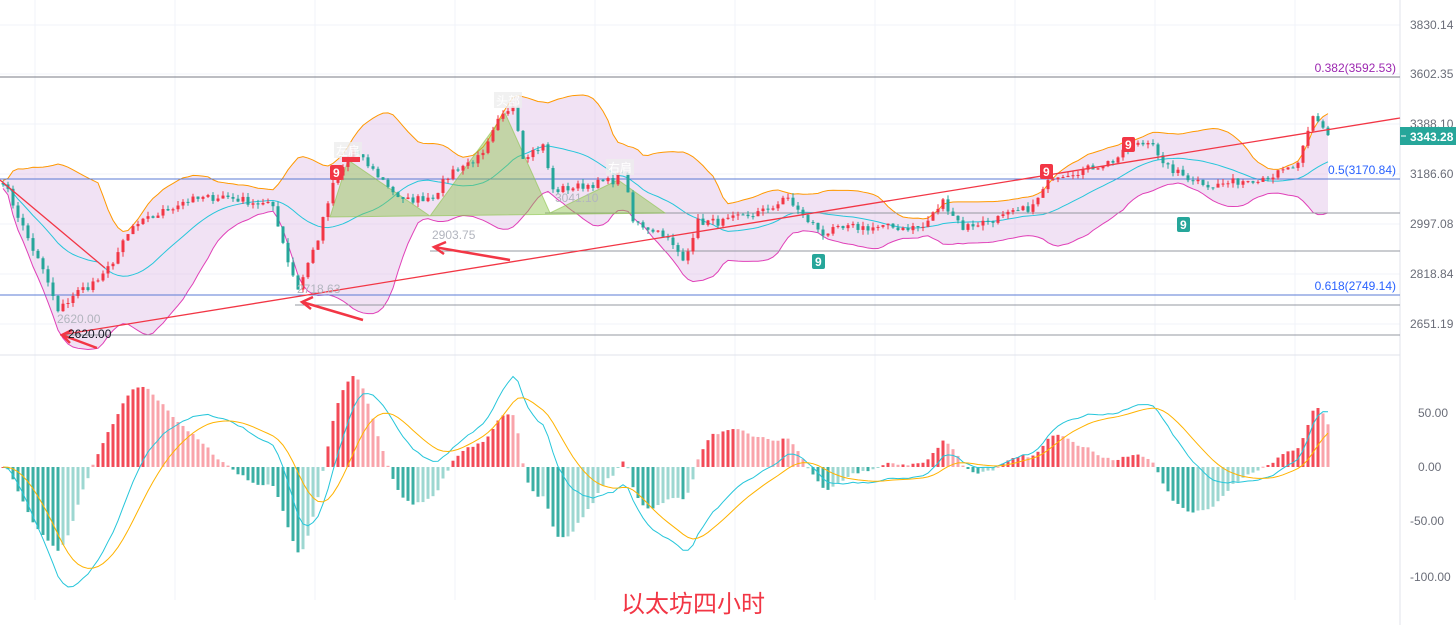  What do you see at coordinates (90, 334) in the screenshot?
I see `low-marker-1: 2620.00` at bounding box center [90, 334].